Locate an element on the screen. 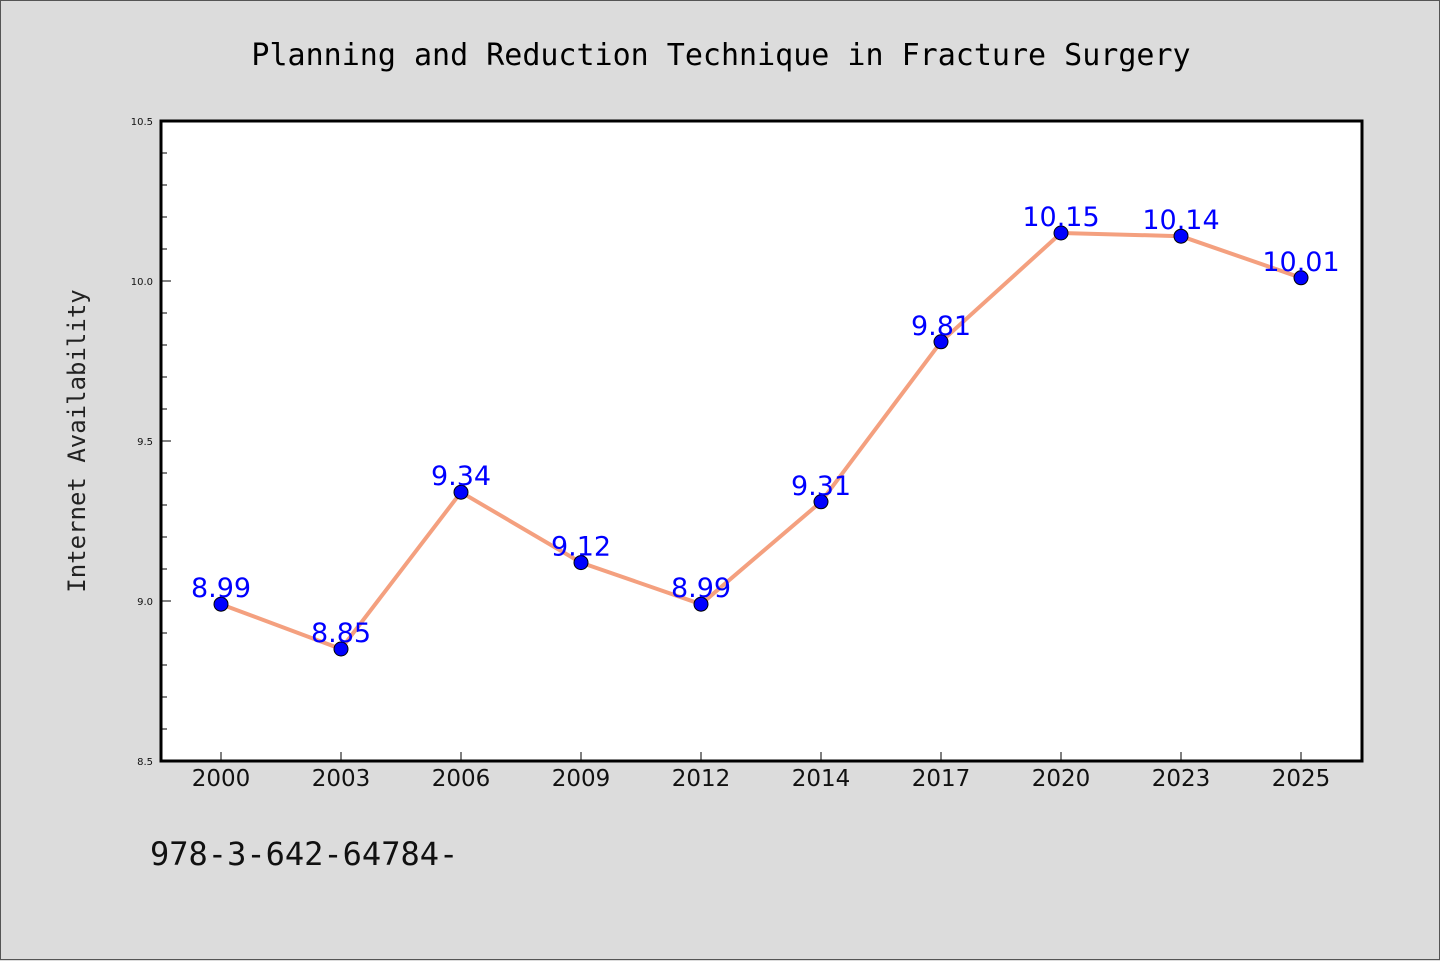  x-tick-label: 2006 is located at coordinates (461, 779).